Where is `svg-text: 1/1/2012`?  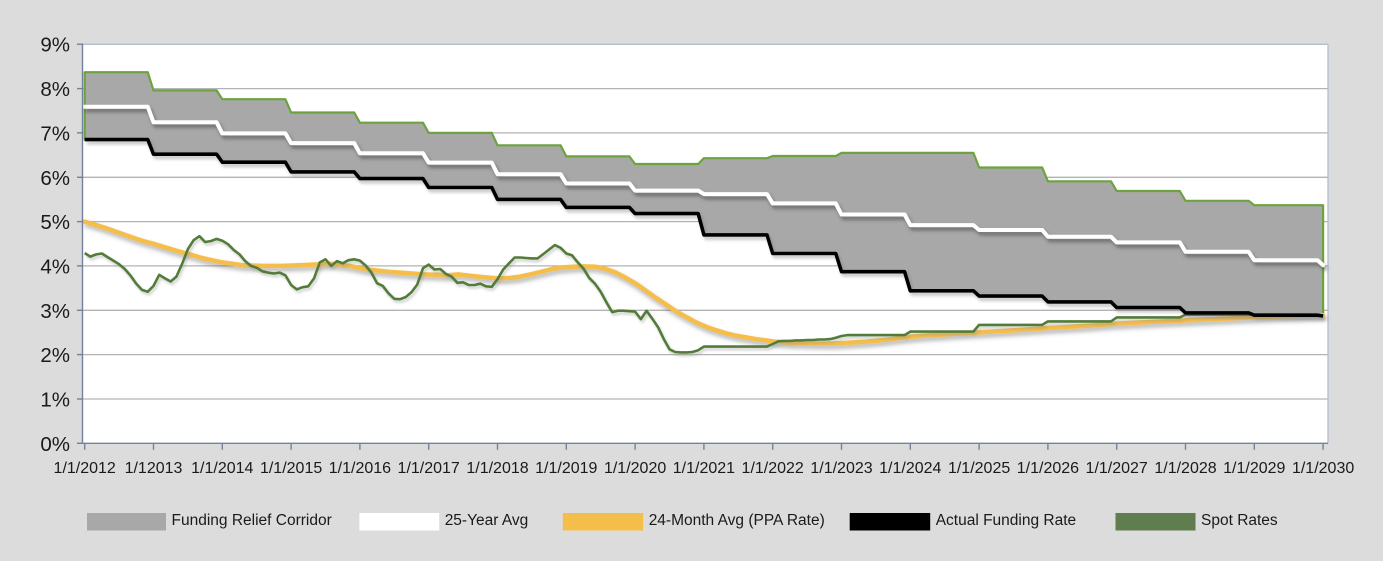 svg-text: 1/1/2012 is located at coordinates (85, 468).